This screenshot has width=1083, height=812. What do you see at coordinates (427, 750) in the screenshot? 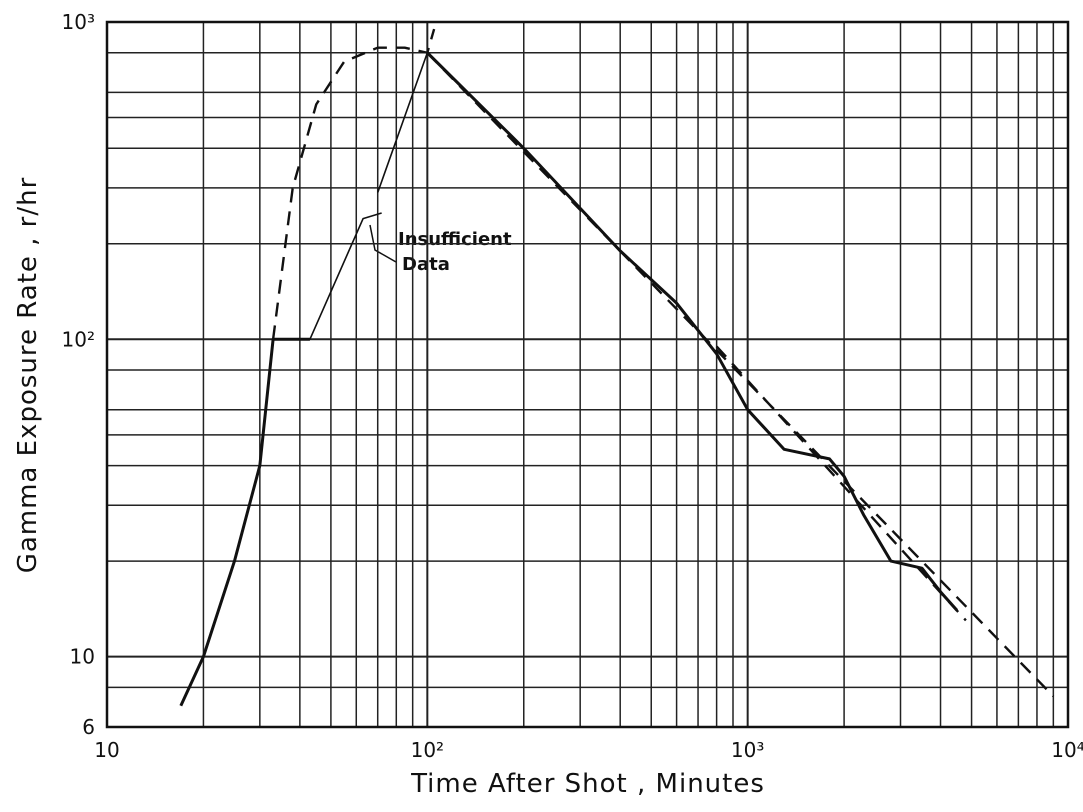
I see `x-tick-label: 10²` at bounding box center [427, 750].